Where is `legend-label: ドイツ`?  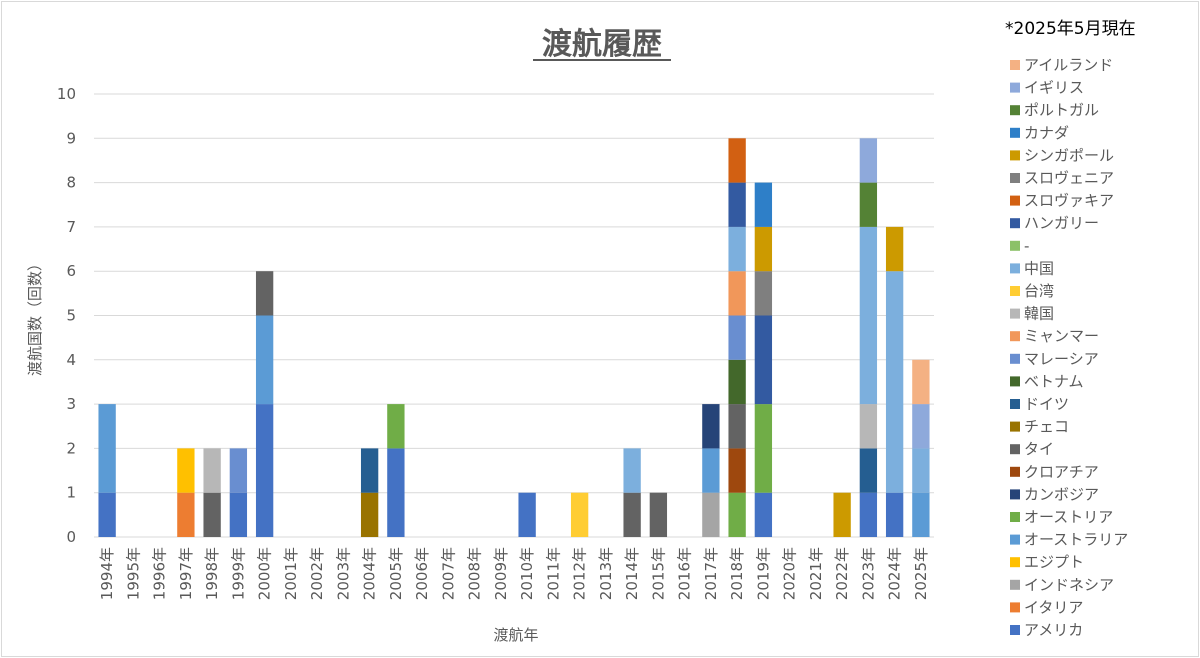 legend-label: ドイツ is located at coordinates (1046, 404).